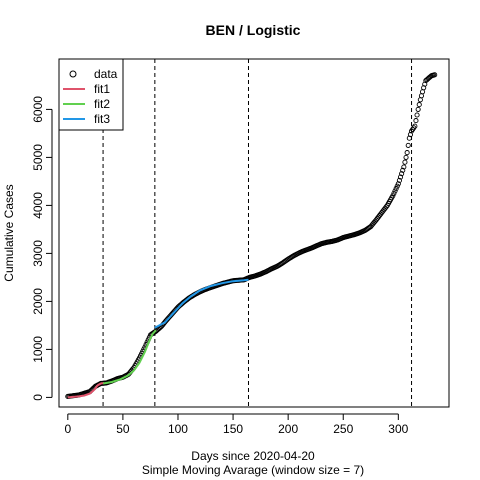 This screenshot has width=480, height=480. I want to click on y-tick-label: 4000, so click(38, 205).